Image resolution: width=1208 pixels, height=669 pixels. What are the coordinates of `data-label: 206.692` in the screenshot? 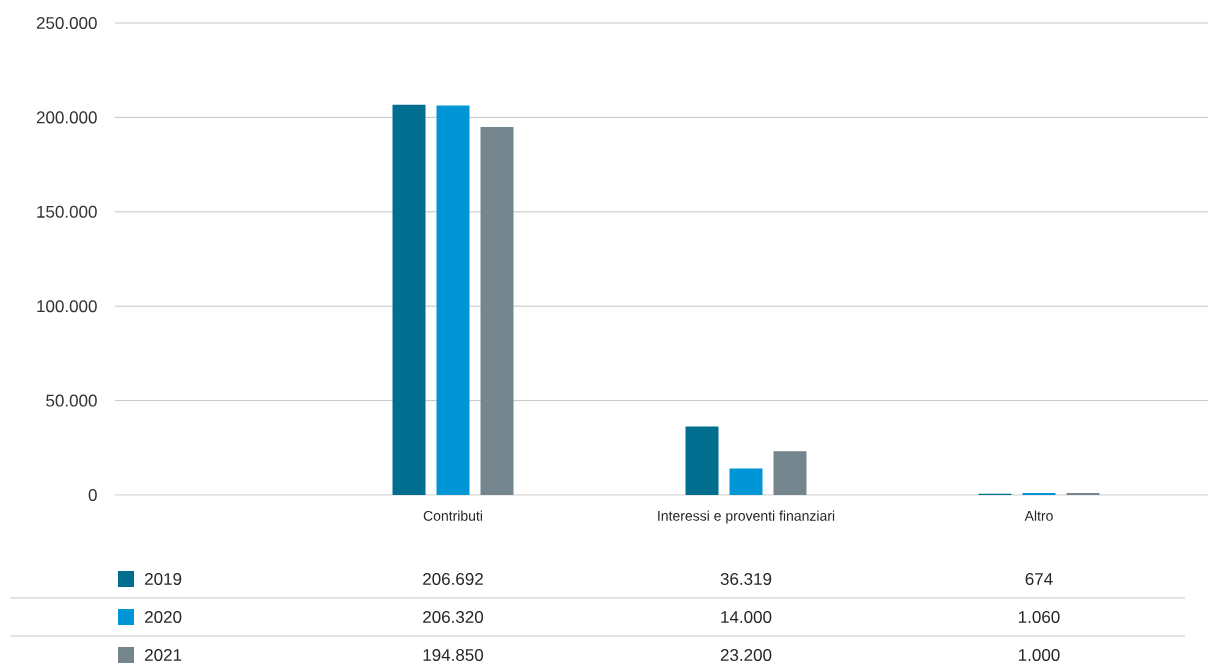 It's located at (453, 579).